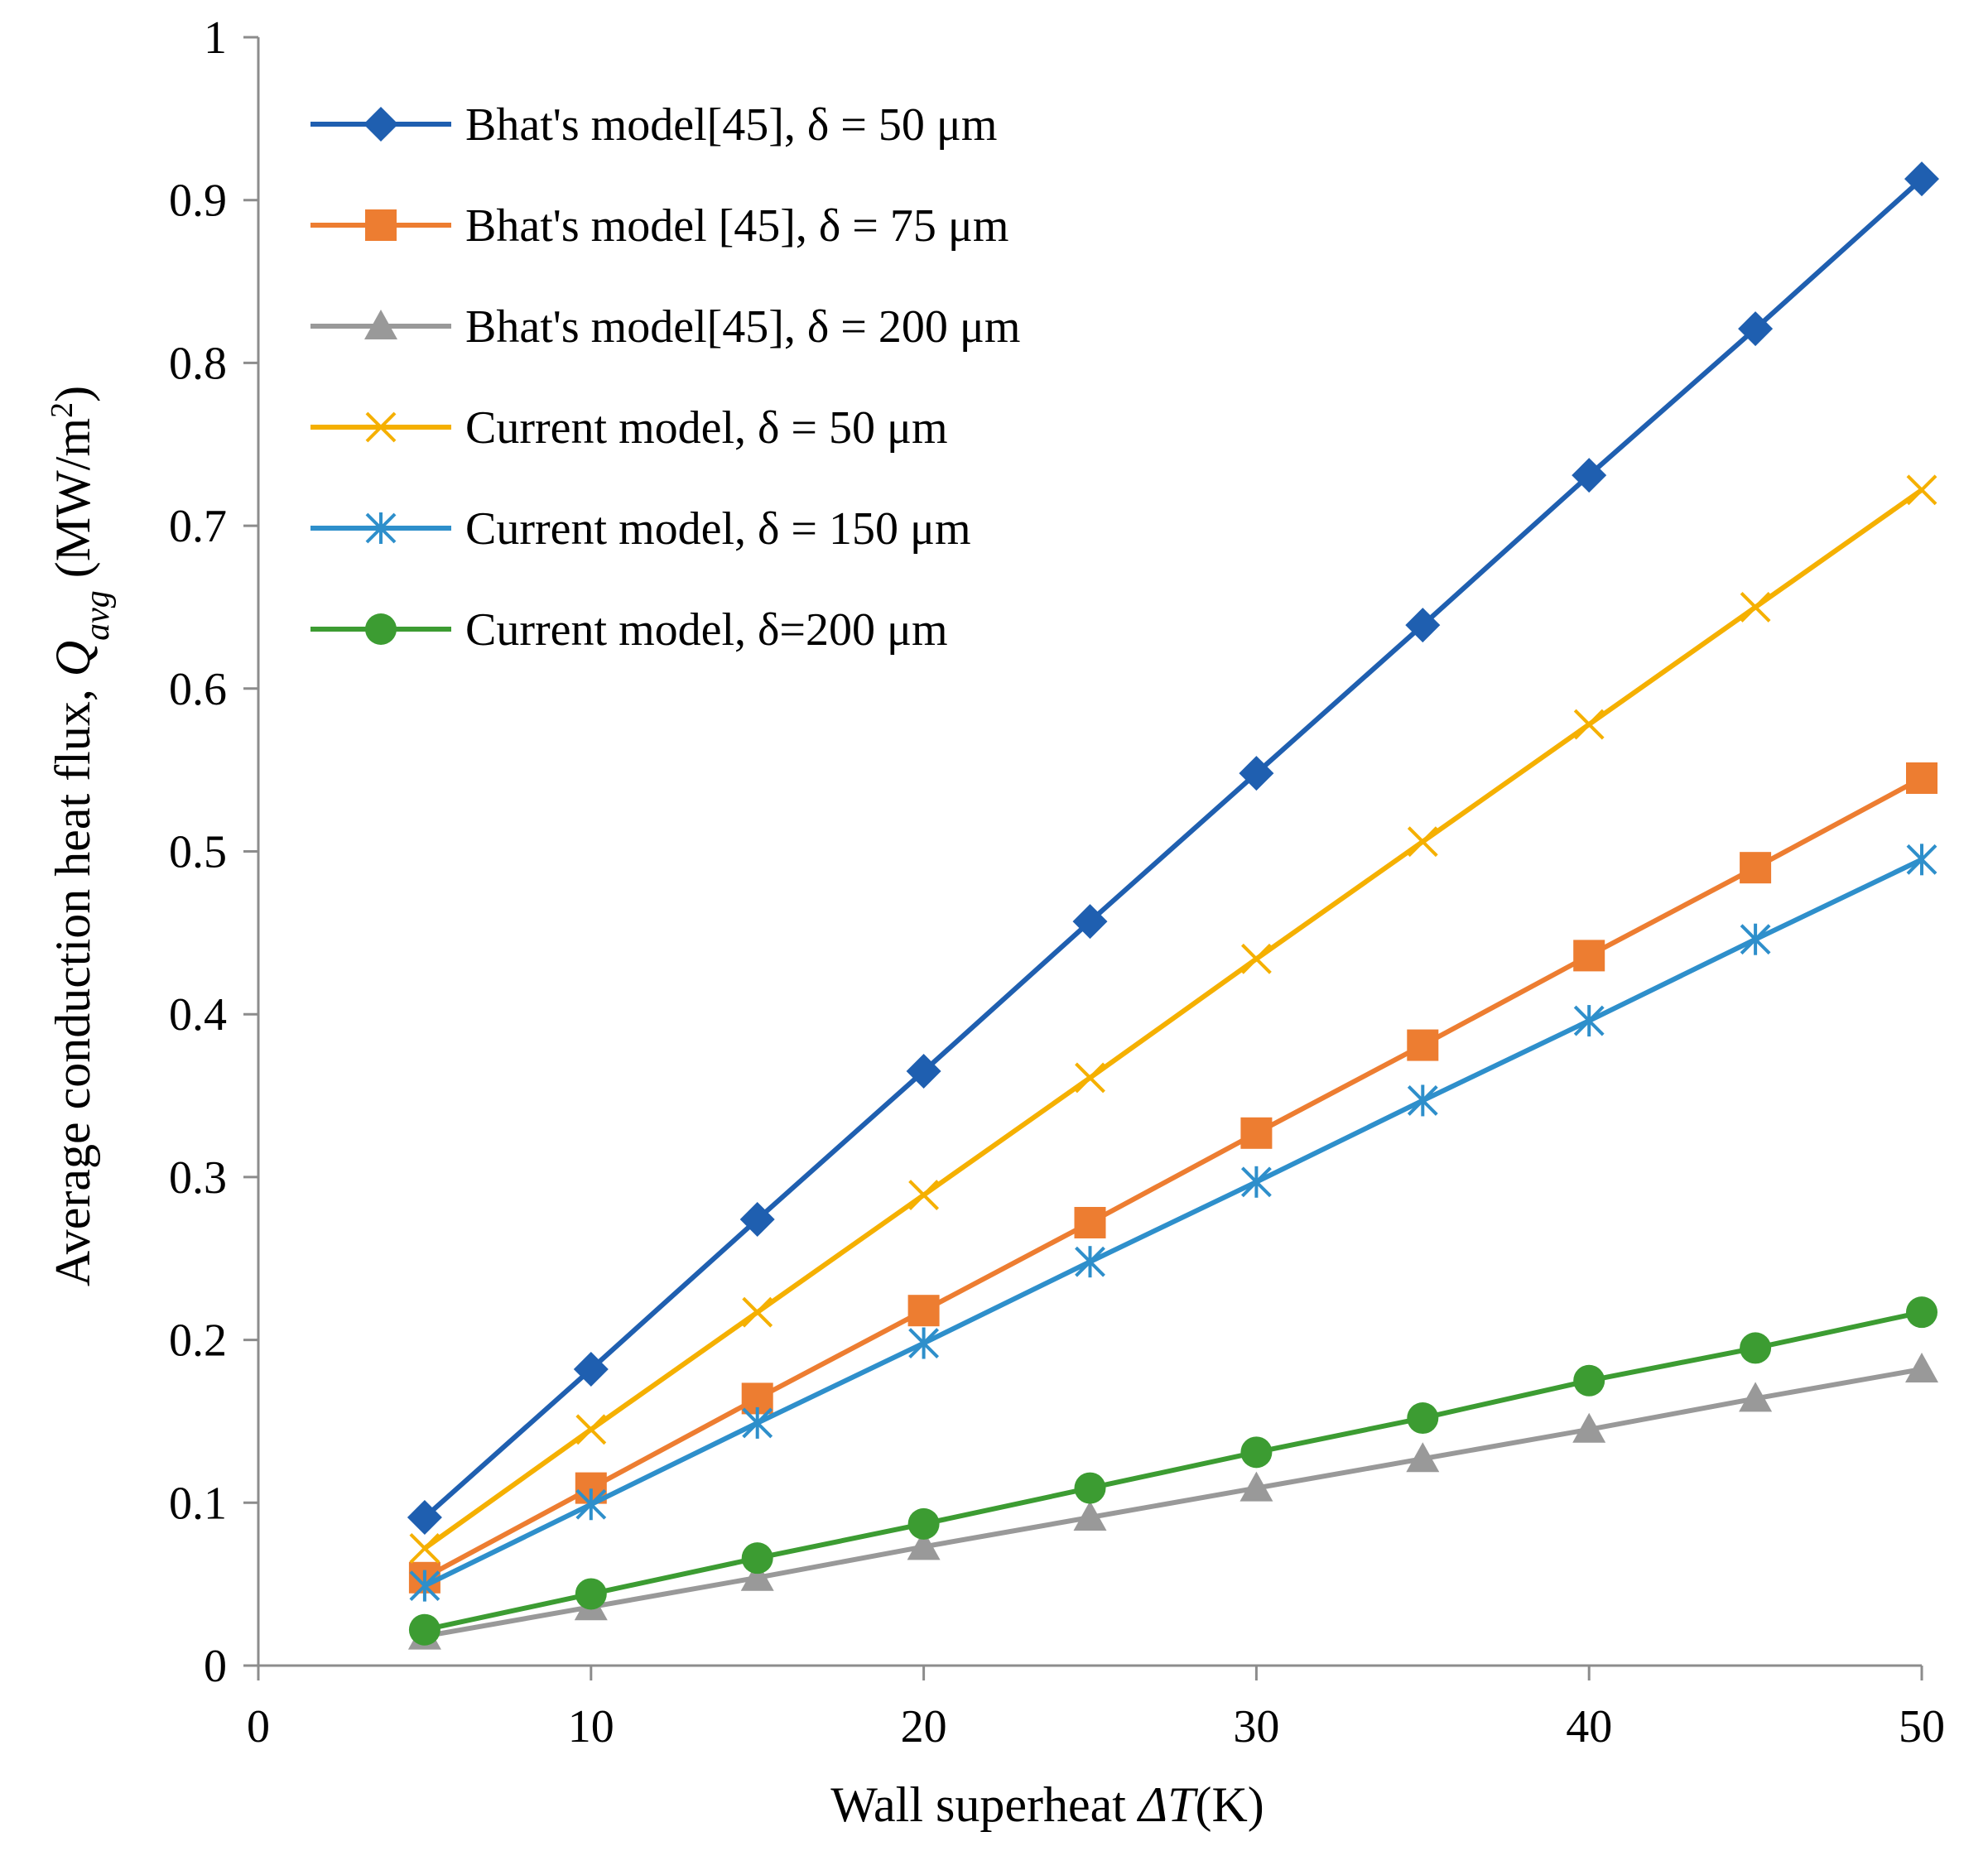 Image resolution: width=1988 pixels, height=1851 pixels. I want to click on legend-label: Bhat's model[45], δ = 200 μm, so click(742, 327).